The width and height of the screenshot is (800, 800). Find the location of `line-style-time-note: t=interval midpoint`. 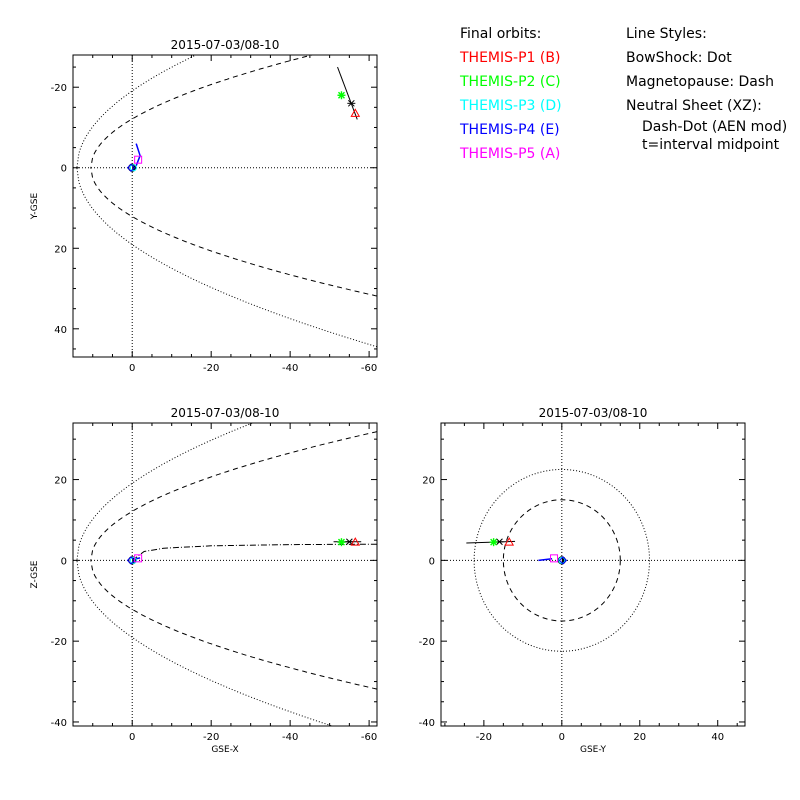

line-style-time-note: t=interval midpoint is located at coordinates (711, 145).